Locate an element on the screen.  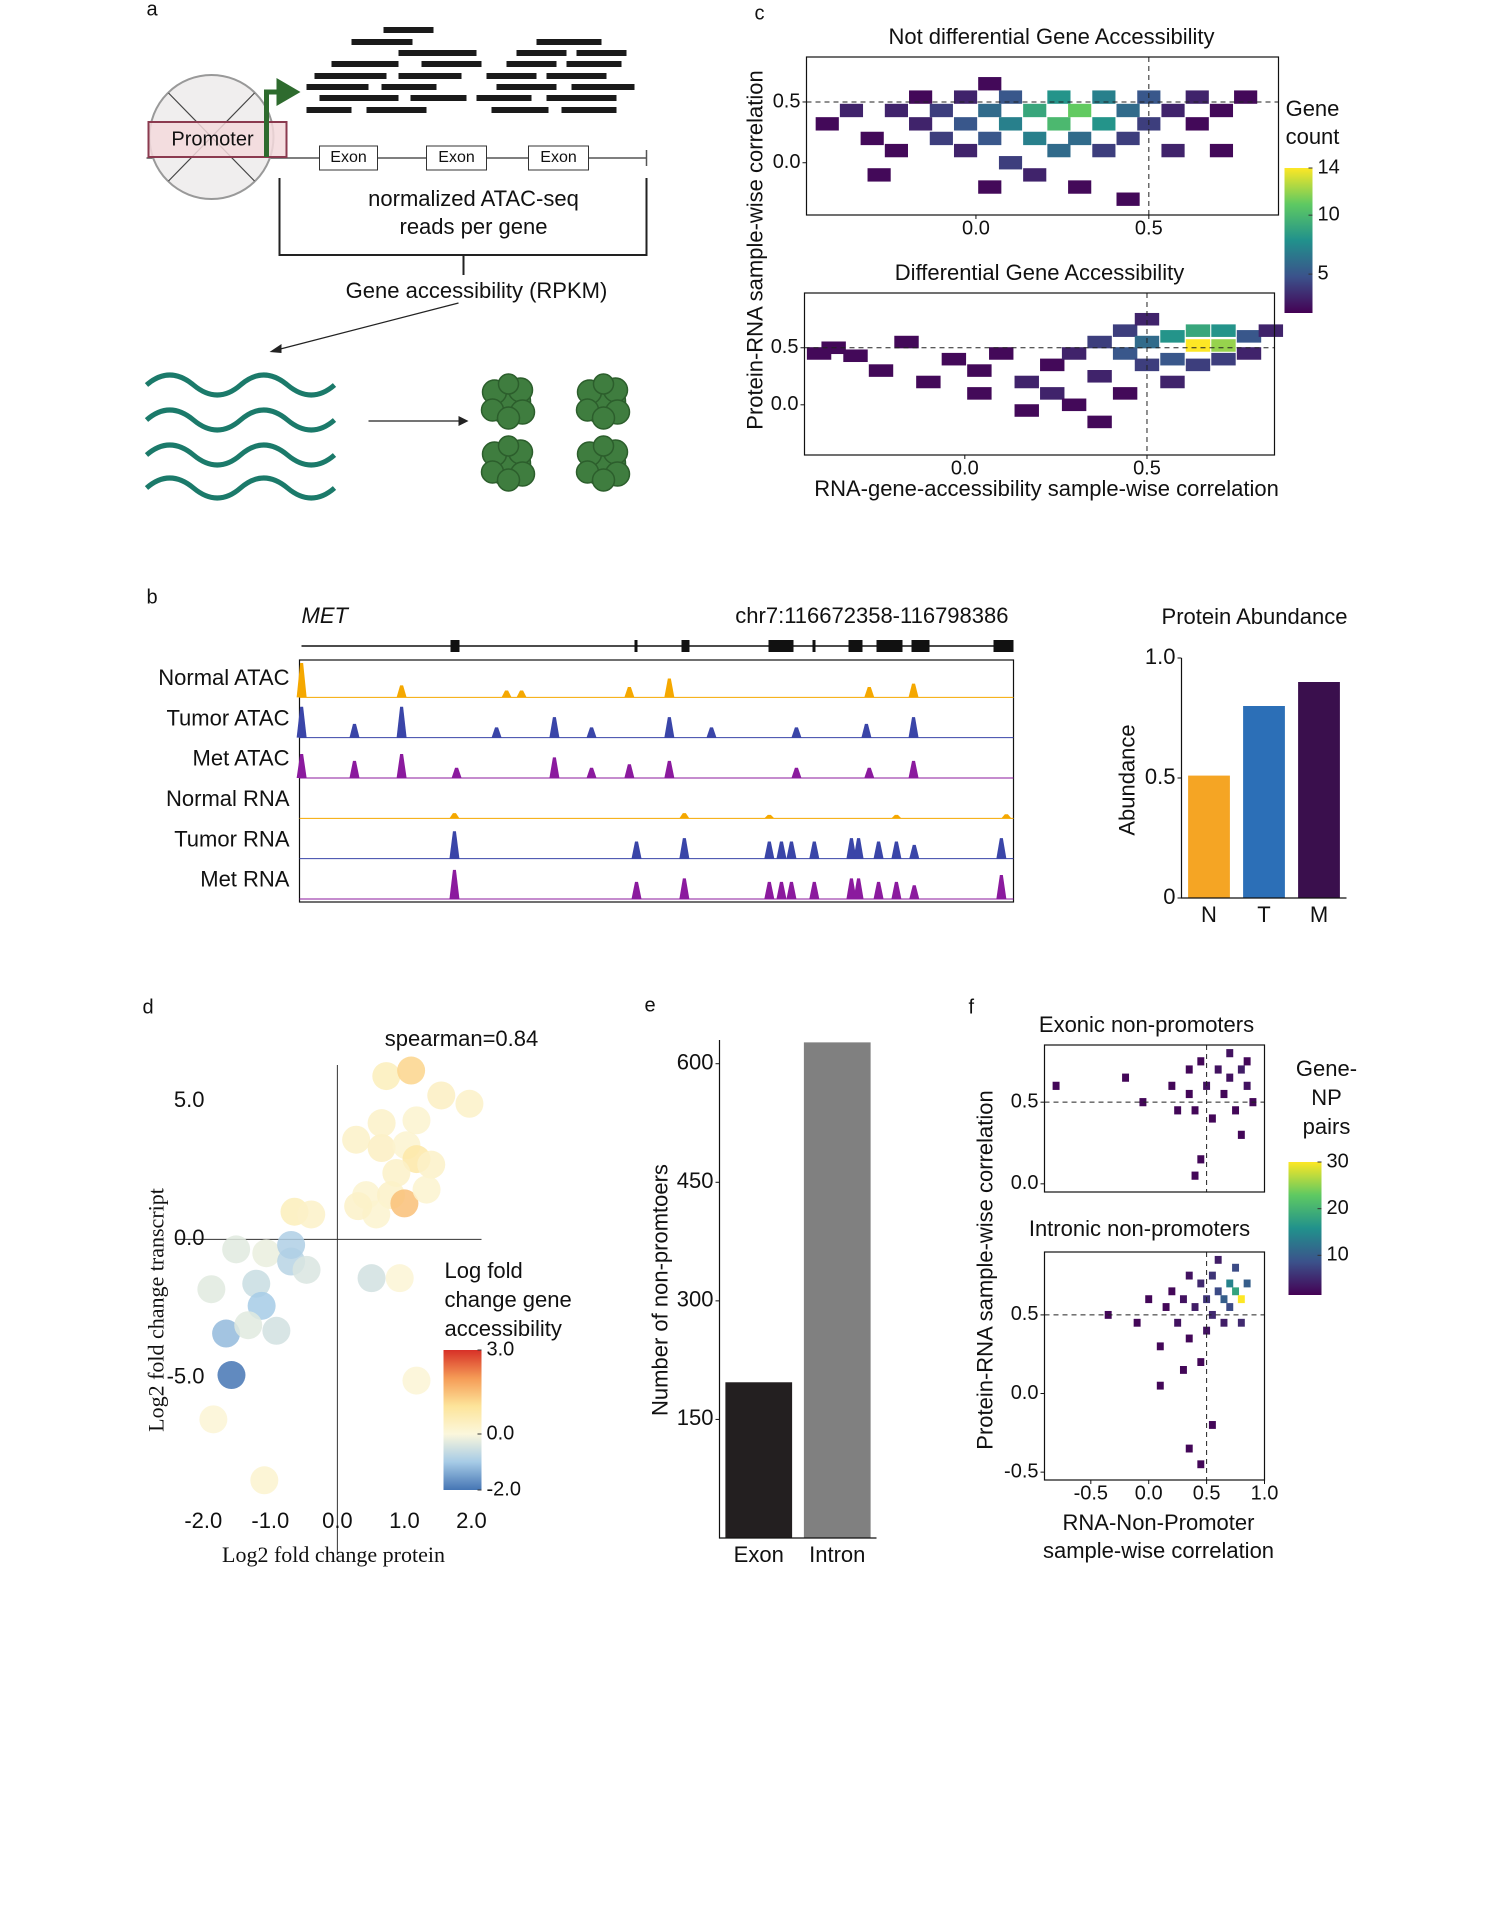
y-tick-label: 450 is located at coordinates (695, 1180).